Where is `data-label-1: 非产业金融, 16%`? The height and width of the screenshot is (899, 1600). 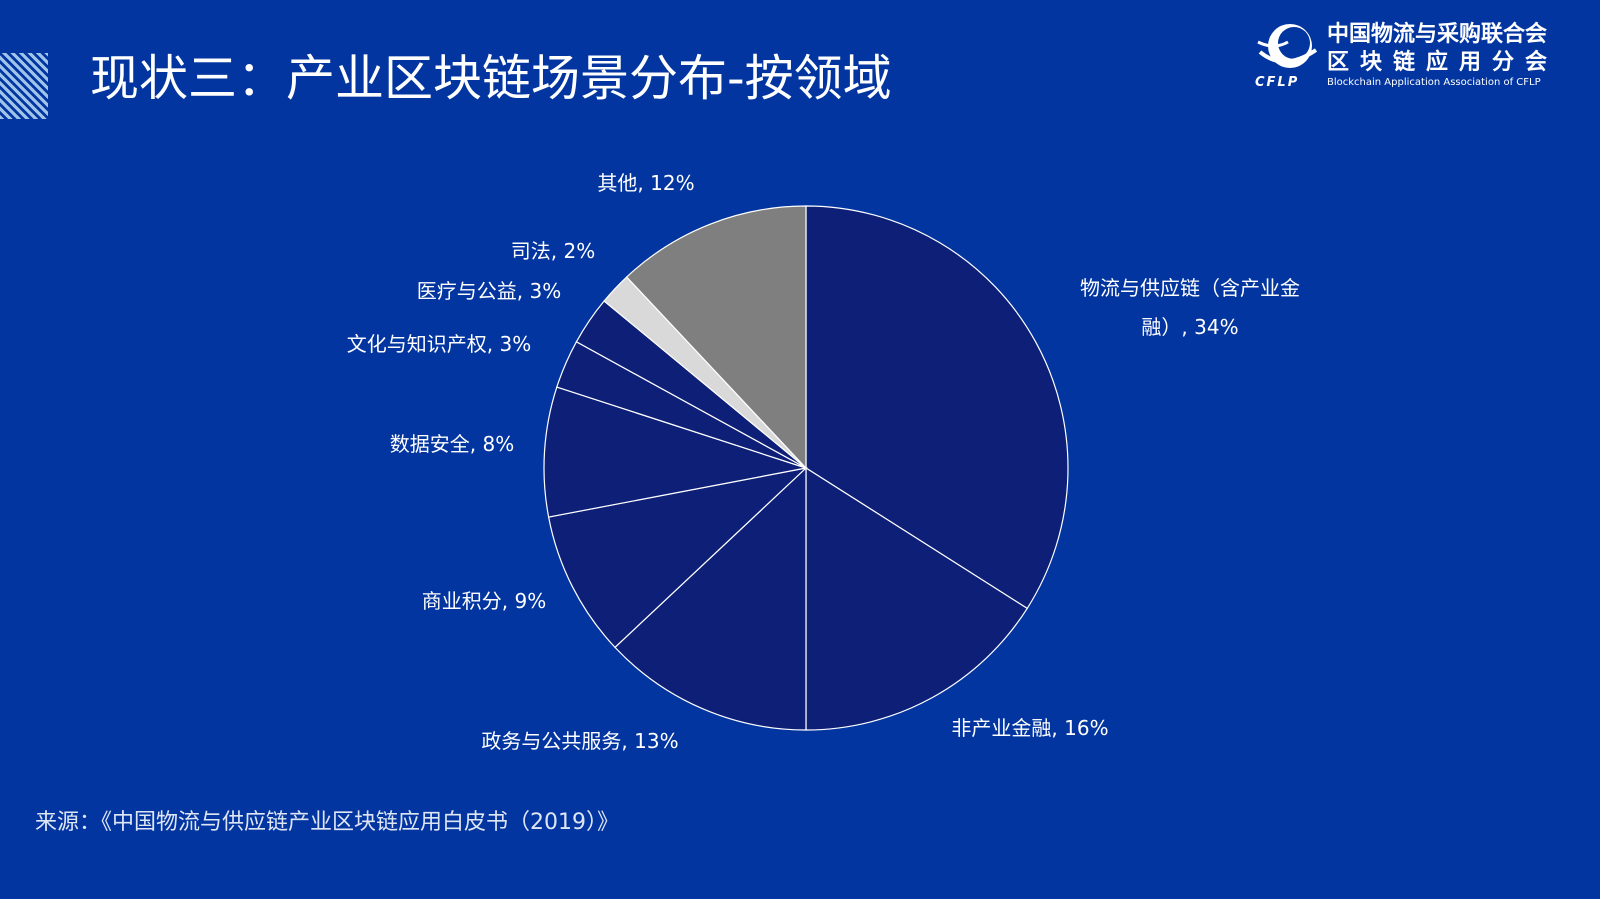 data-label-1: 非产业金融, 16% is located at coordinates (1029, 728).